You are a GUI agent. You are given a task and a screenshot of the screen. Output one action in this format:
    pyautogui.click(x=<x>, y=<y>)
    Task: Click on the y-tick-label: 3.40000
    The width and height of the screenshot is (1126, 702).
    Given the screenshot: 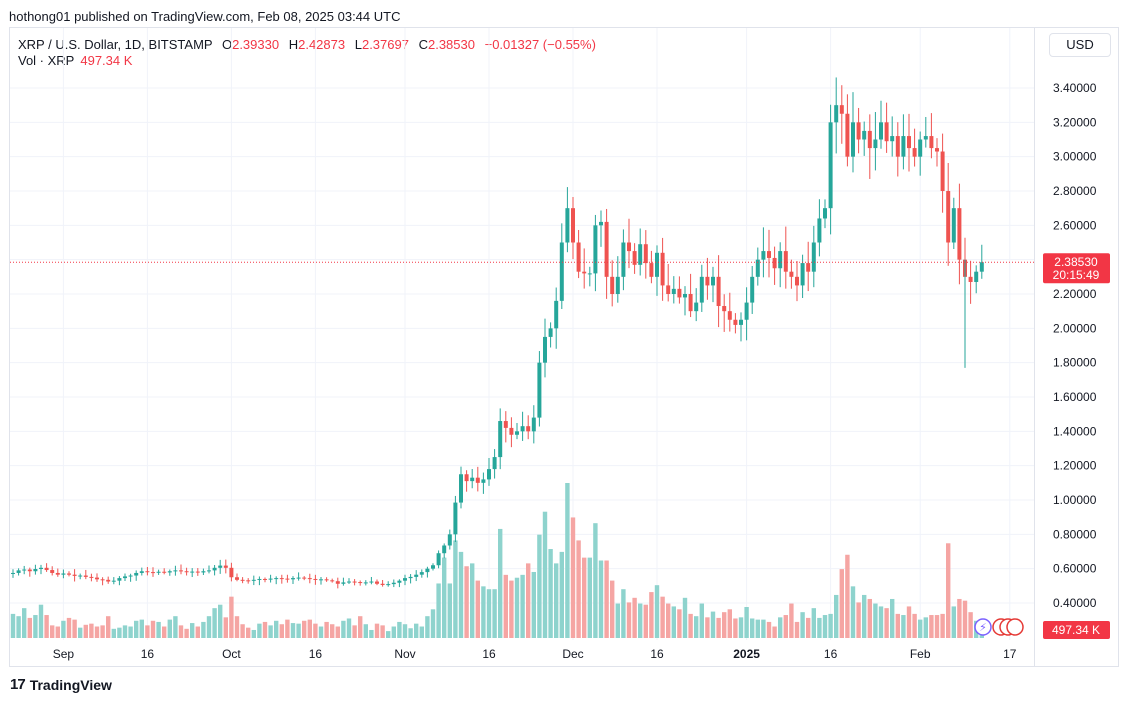 What is the action you would take?
    pyautogui.click(x=1075, y=88)
    